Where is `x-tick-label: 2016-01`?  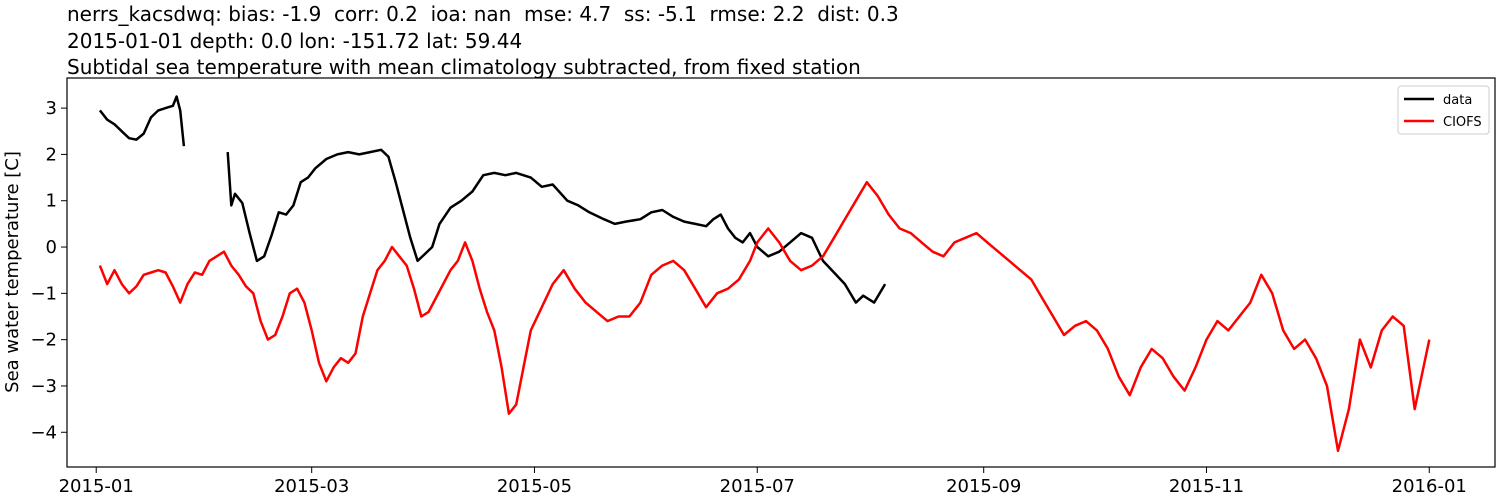
x-tick-label: 2016-01 is located at coordinates (1429, 486).